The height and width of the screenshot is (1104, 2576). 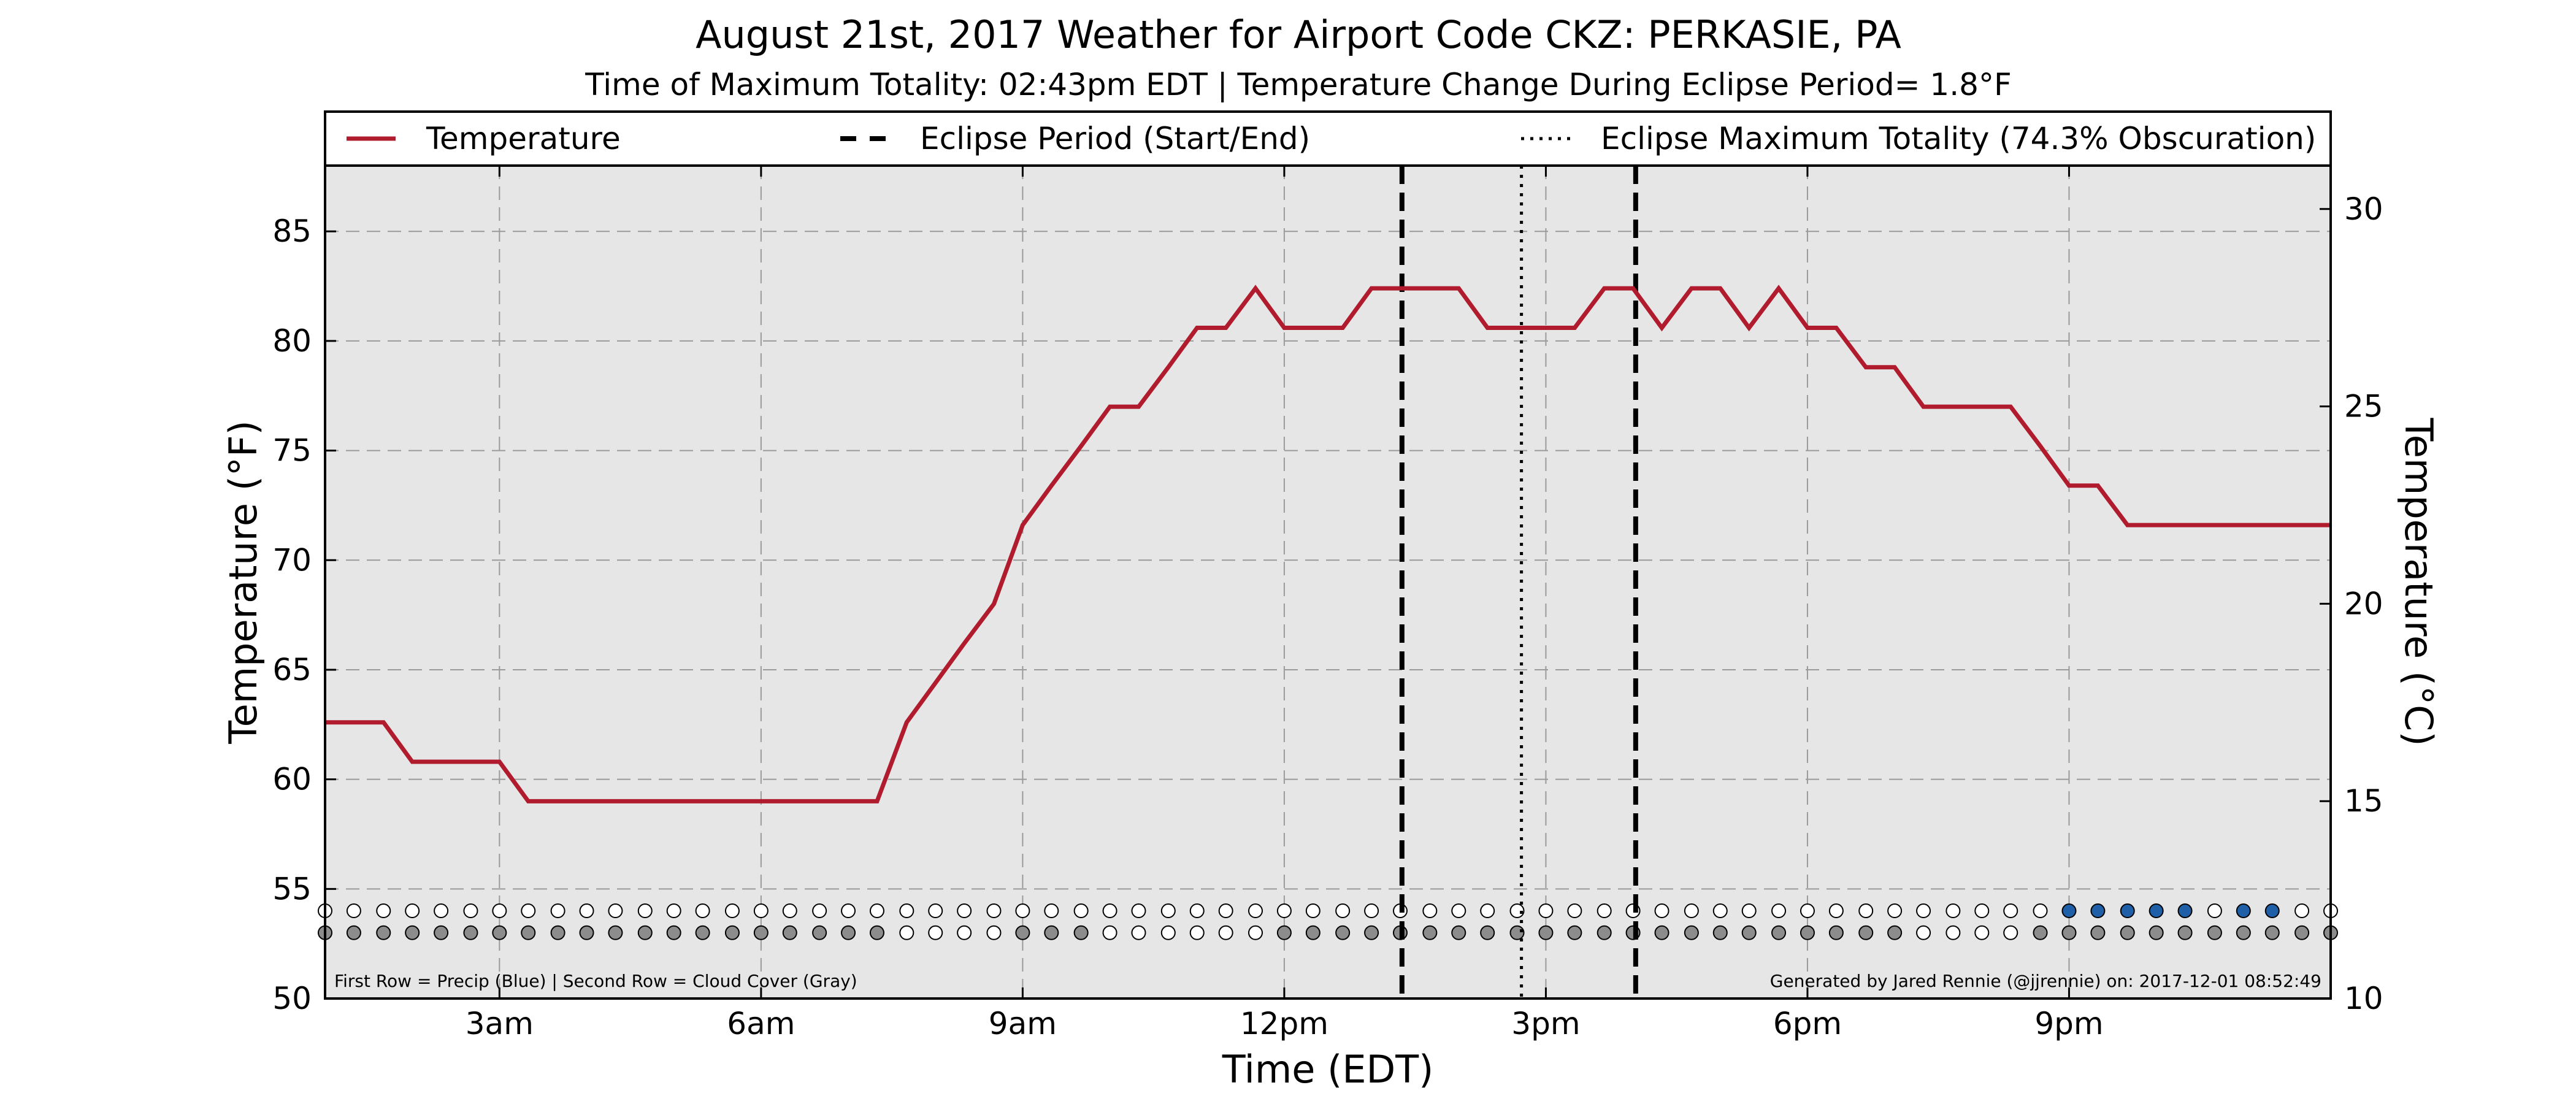 What do you see at coordinates (500, 1023) in the screenshot?
I see `x-tick-label: 3am` at bounding box center [500, 1023].